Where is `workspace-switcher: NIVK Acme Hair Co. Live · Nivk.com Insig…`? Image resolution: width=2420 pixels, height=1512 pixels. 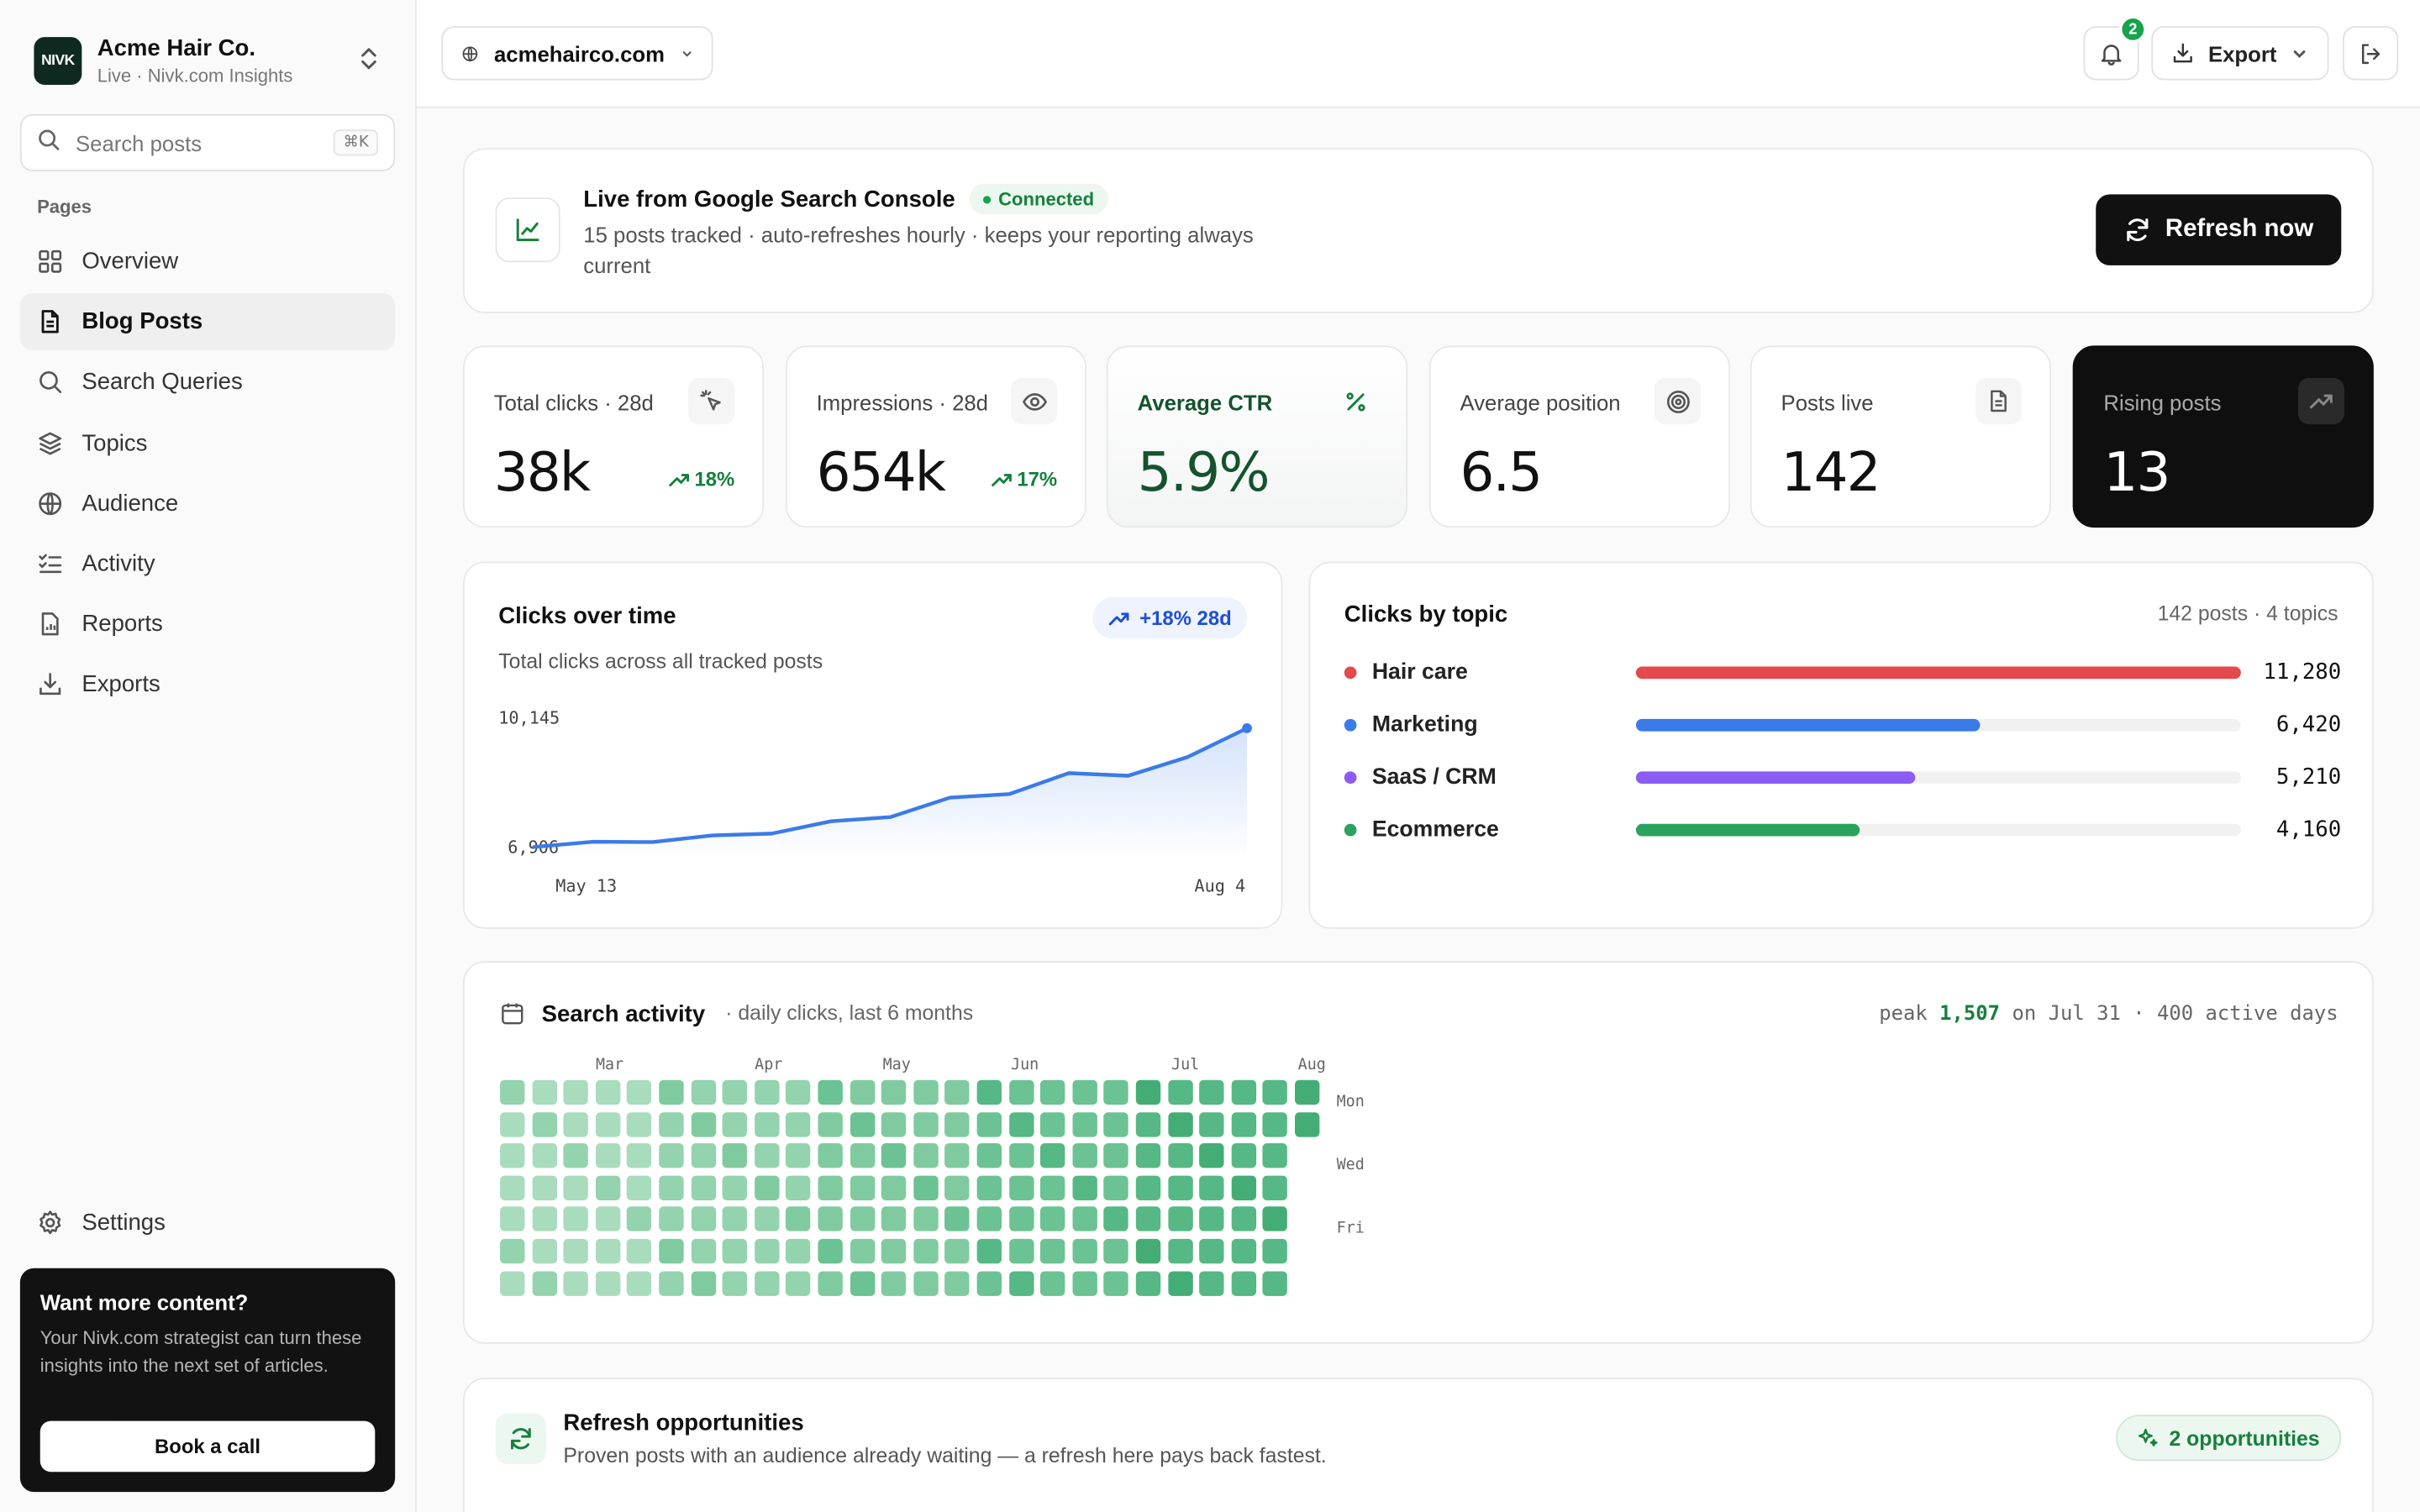
workspace-switcher: NIVK Acme Hair Co. Live · Nivk.com Insig… is located at coordinates (214, 60).